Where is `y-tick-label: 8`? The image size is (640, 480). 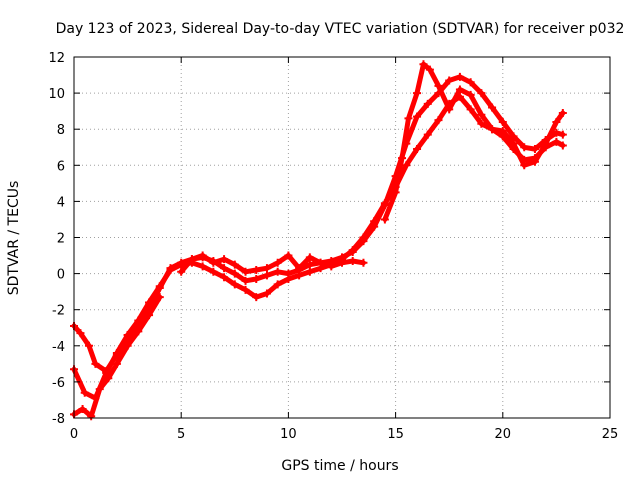
y-tick-label: 8 is located at coordinates (61, 130).